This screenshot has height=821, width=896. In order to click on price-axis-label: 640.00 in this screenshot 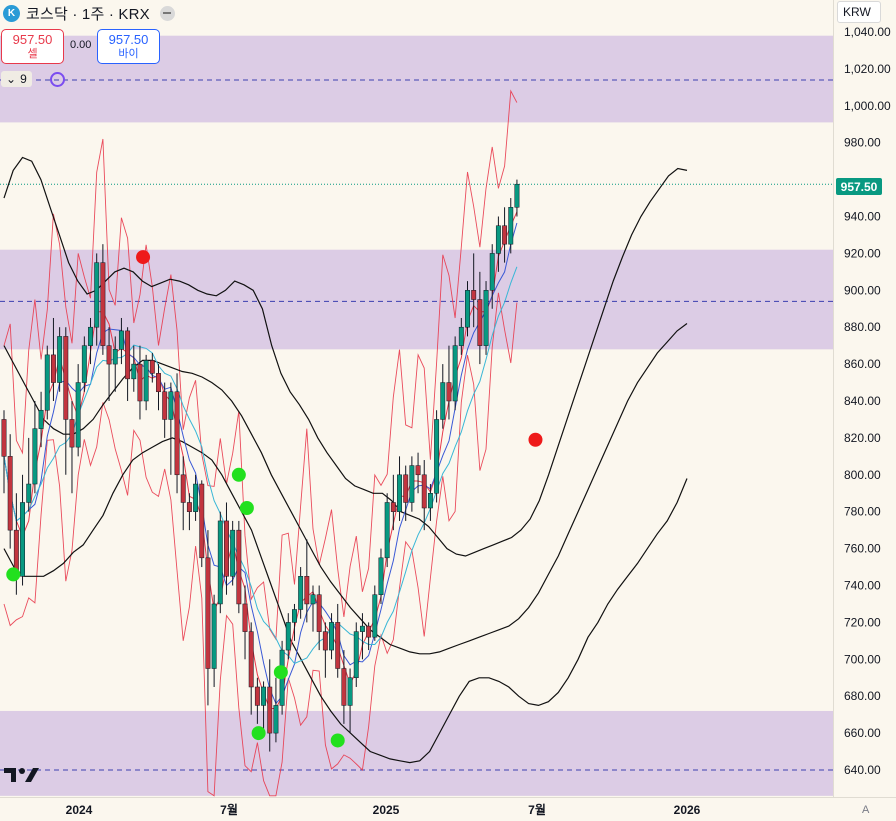, I will do `click(862, 770)`.